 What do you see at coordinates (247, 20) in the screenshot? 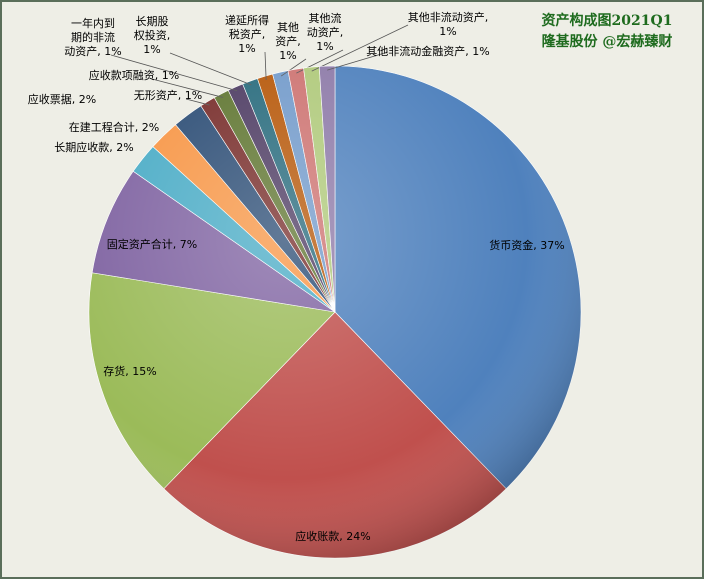
I see `data-label-line: 递延所得` at bounding box center [247, 20].